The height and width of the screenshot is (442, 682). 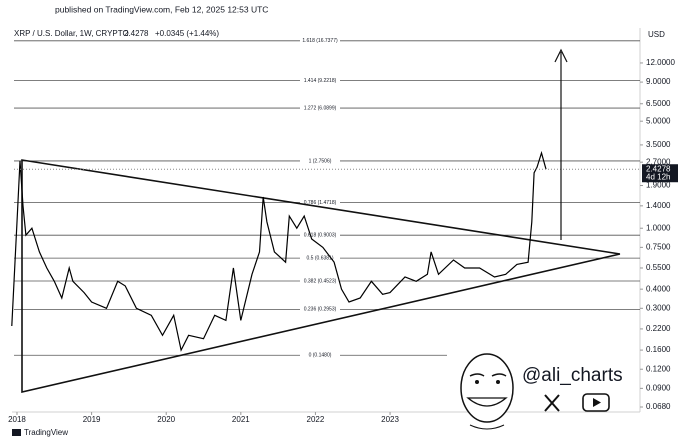 I want to click on fib-label: 0.5 (0.6381), so click(x=320, y=258).